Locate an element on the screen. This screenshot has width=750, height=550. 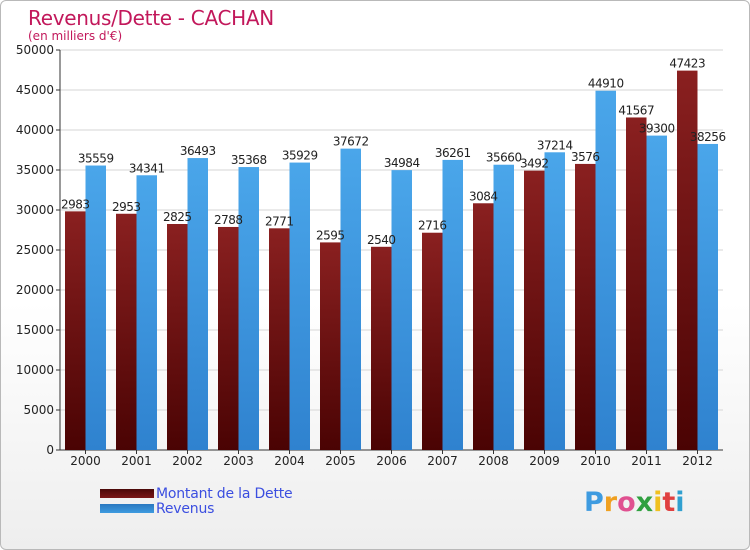
x-tick-label: 2011 is located at coordinates (646, 461).